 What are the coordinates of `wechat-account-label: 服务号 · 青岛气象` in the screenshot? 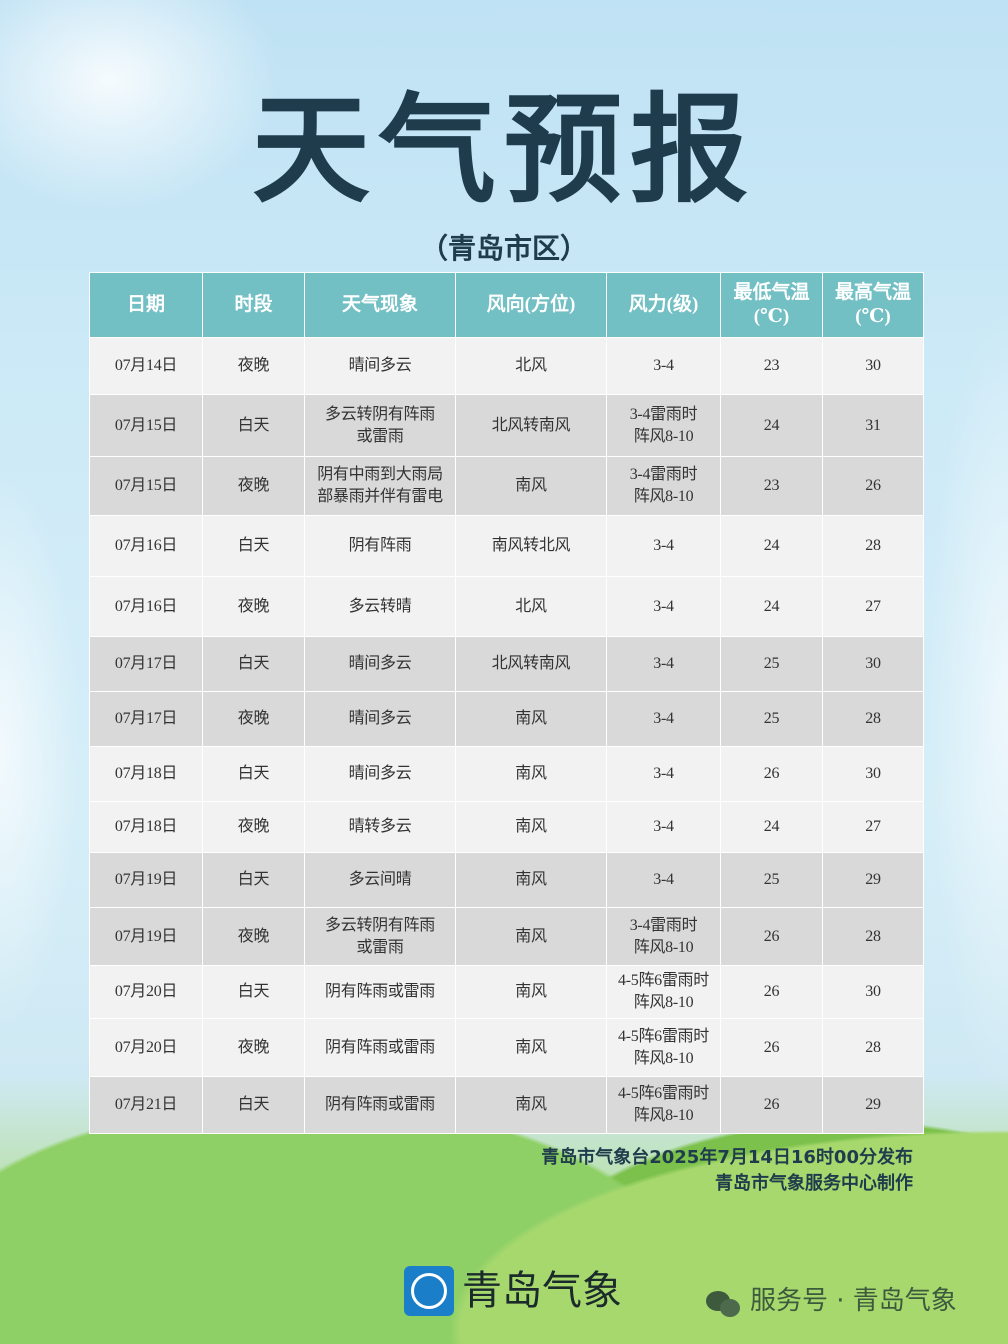 It's located at (853, 1301).